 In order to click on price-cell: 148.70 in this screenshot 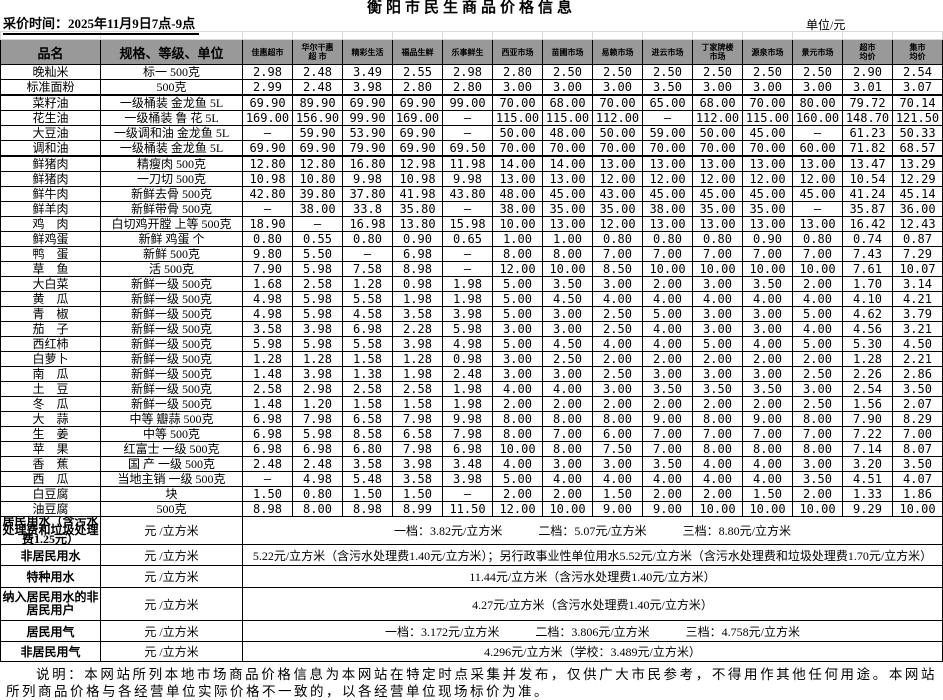, I will do `click(867, 118)`.